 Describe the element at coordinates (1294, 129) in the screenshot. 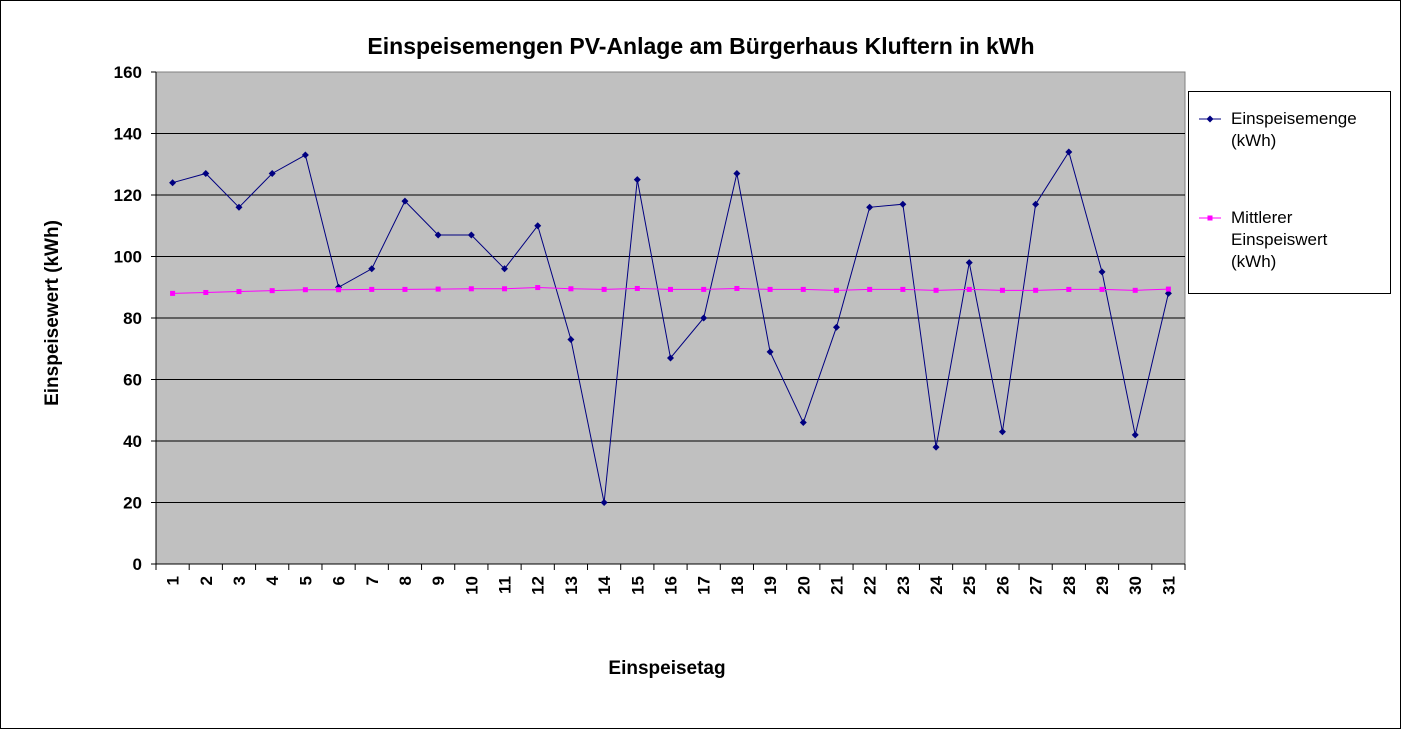

I see `legend-label-einspeisemenge: Einspeisemenge (kWh)` at that location.